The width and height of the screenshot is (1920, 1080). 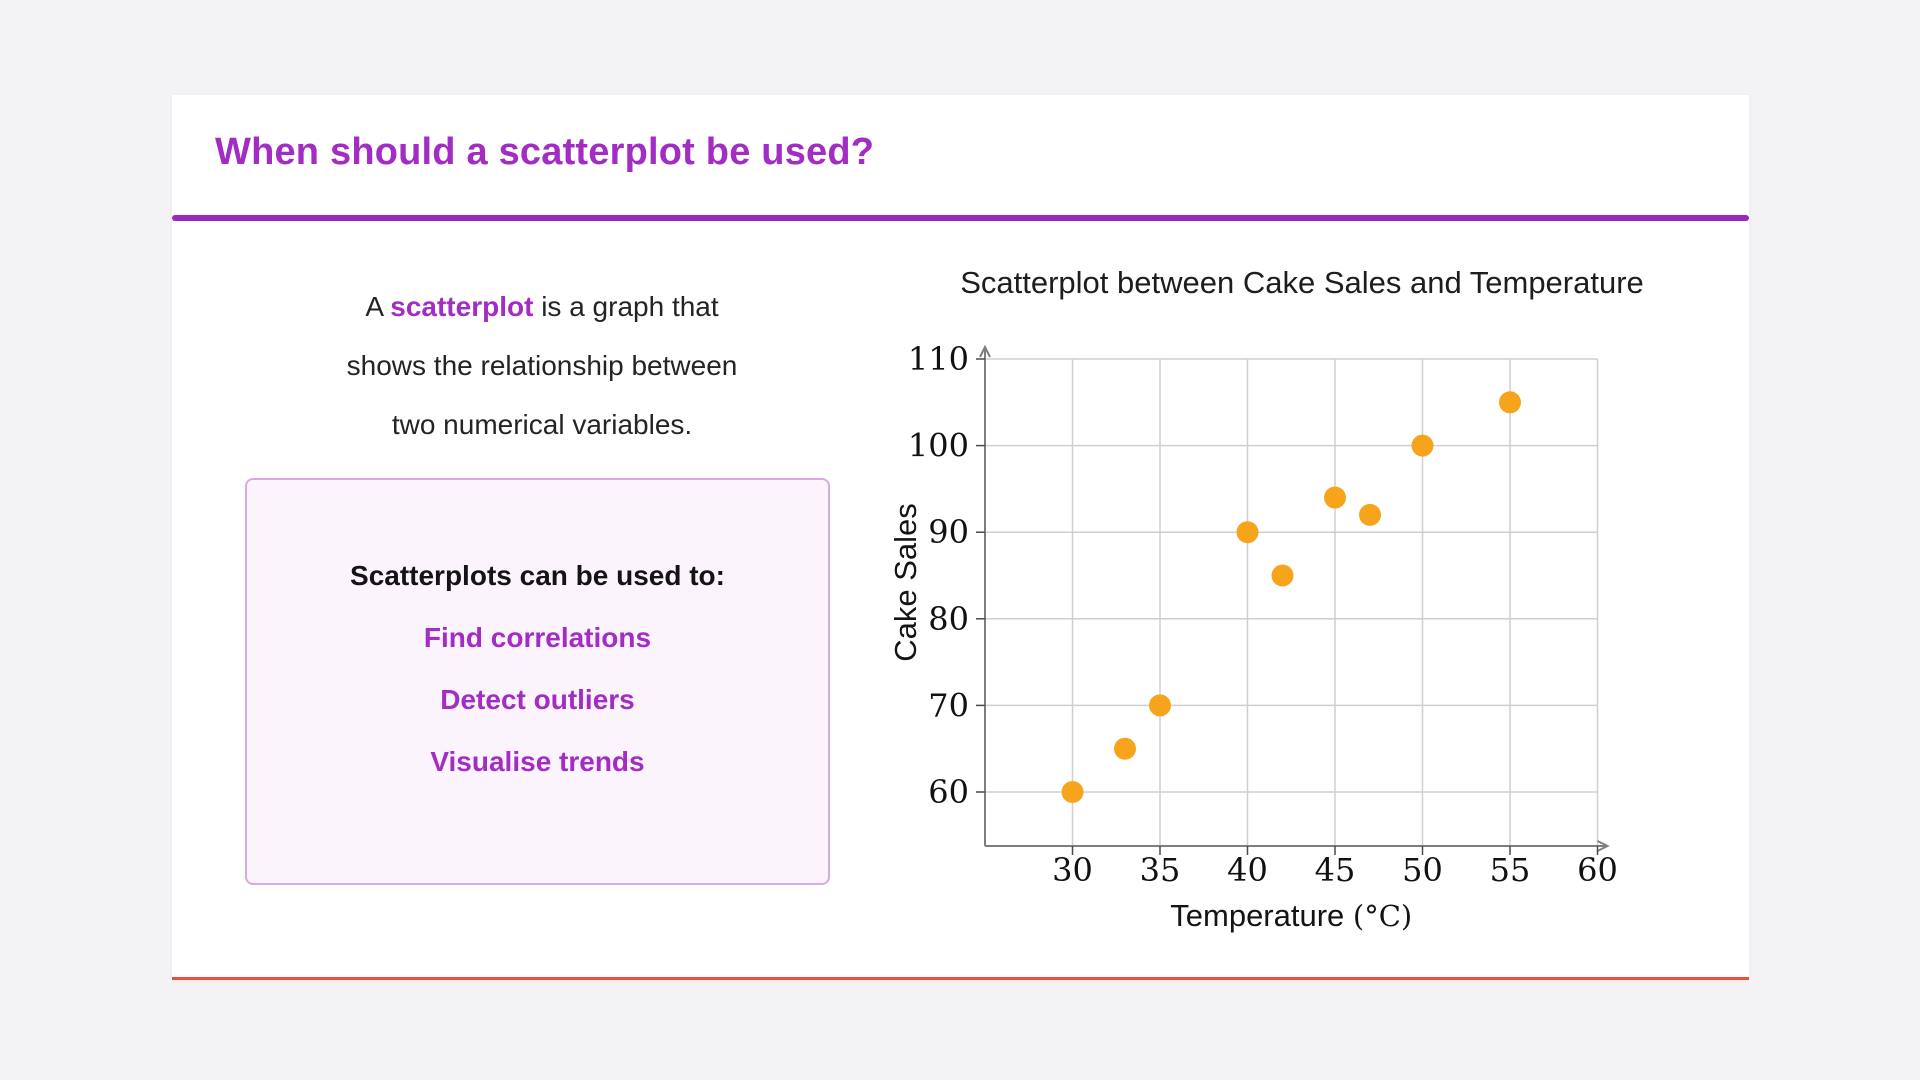 I want to click on x-tick-label: 40, so click(x=1247, y=870).